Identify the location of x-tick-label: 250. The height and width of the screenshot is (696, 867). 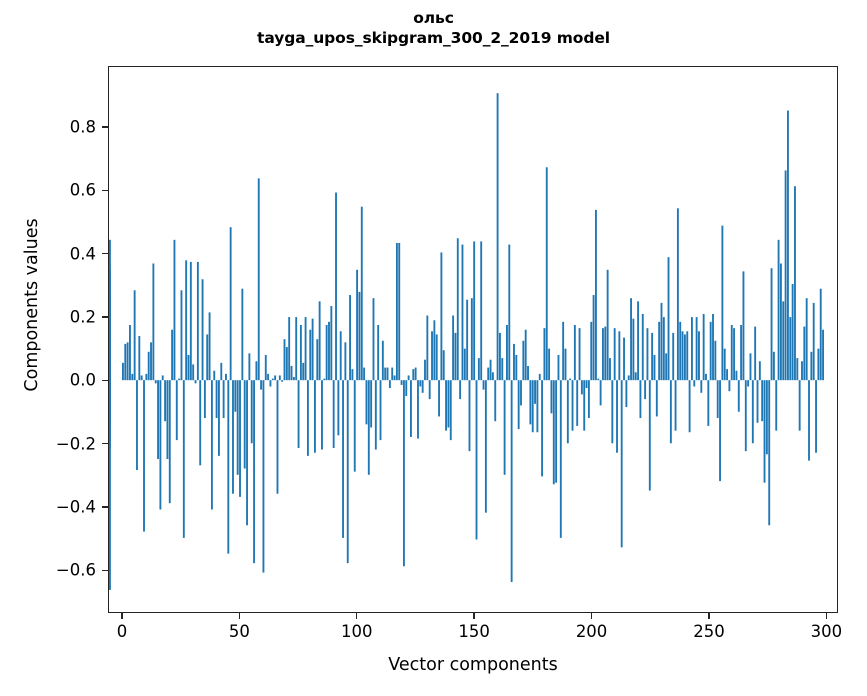
(709, 631).